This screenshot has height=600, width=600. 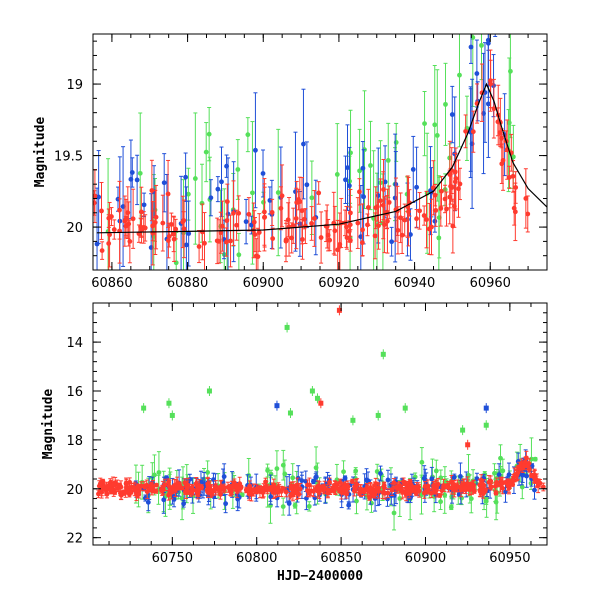 What do you see at coordinates (263, 283) in the screenshot?
I see `top-x-tick-label: 60900` at bounding box center [263, 283].